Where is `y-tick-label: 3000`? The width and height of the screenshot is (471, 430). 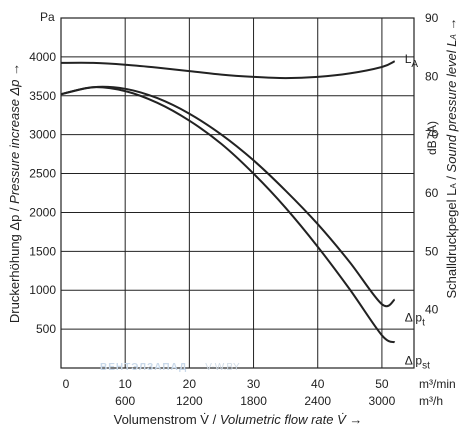 y-tick-label: 3000 is located at coordinates (42, 135).